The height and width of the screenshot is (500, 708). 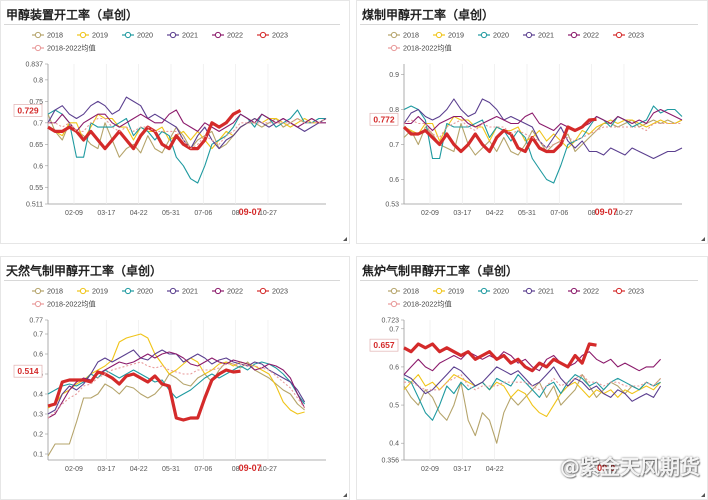 What do you see at coordinates (84, 271) in the screenshot?
I see `chart-title: 天然气制甲醇开工率（卓创）` at bounding box center [84, 271].